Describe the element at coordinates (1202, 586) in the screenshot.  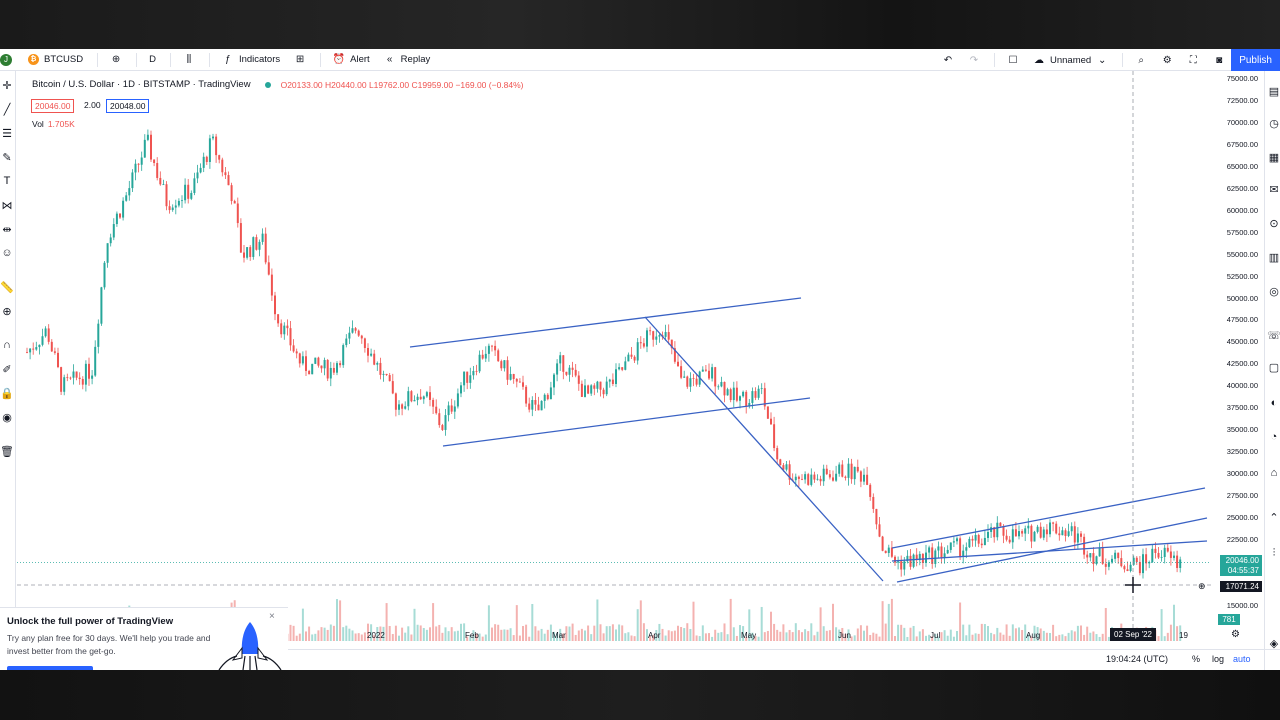
I see `add-alert-plus-icon: ⊕` at that location.